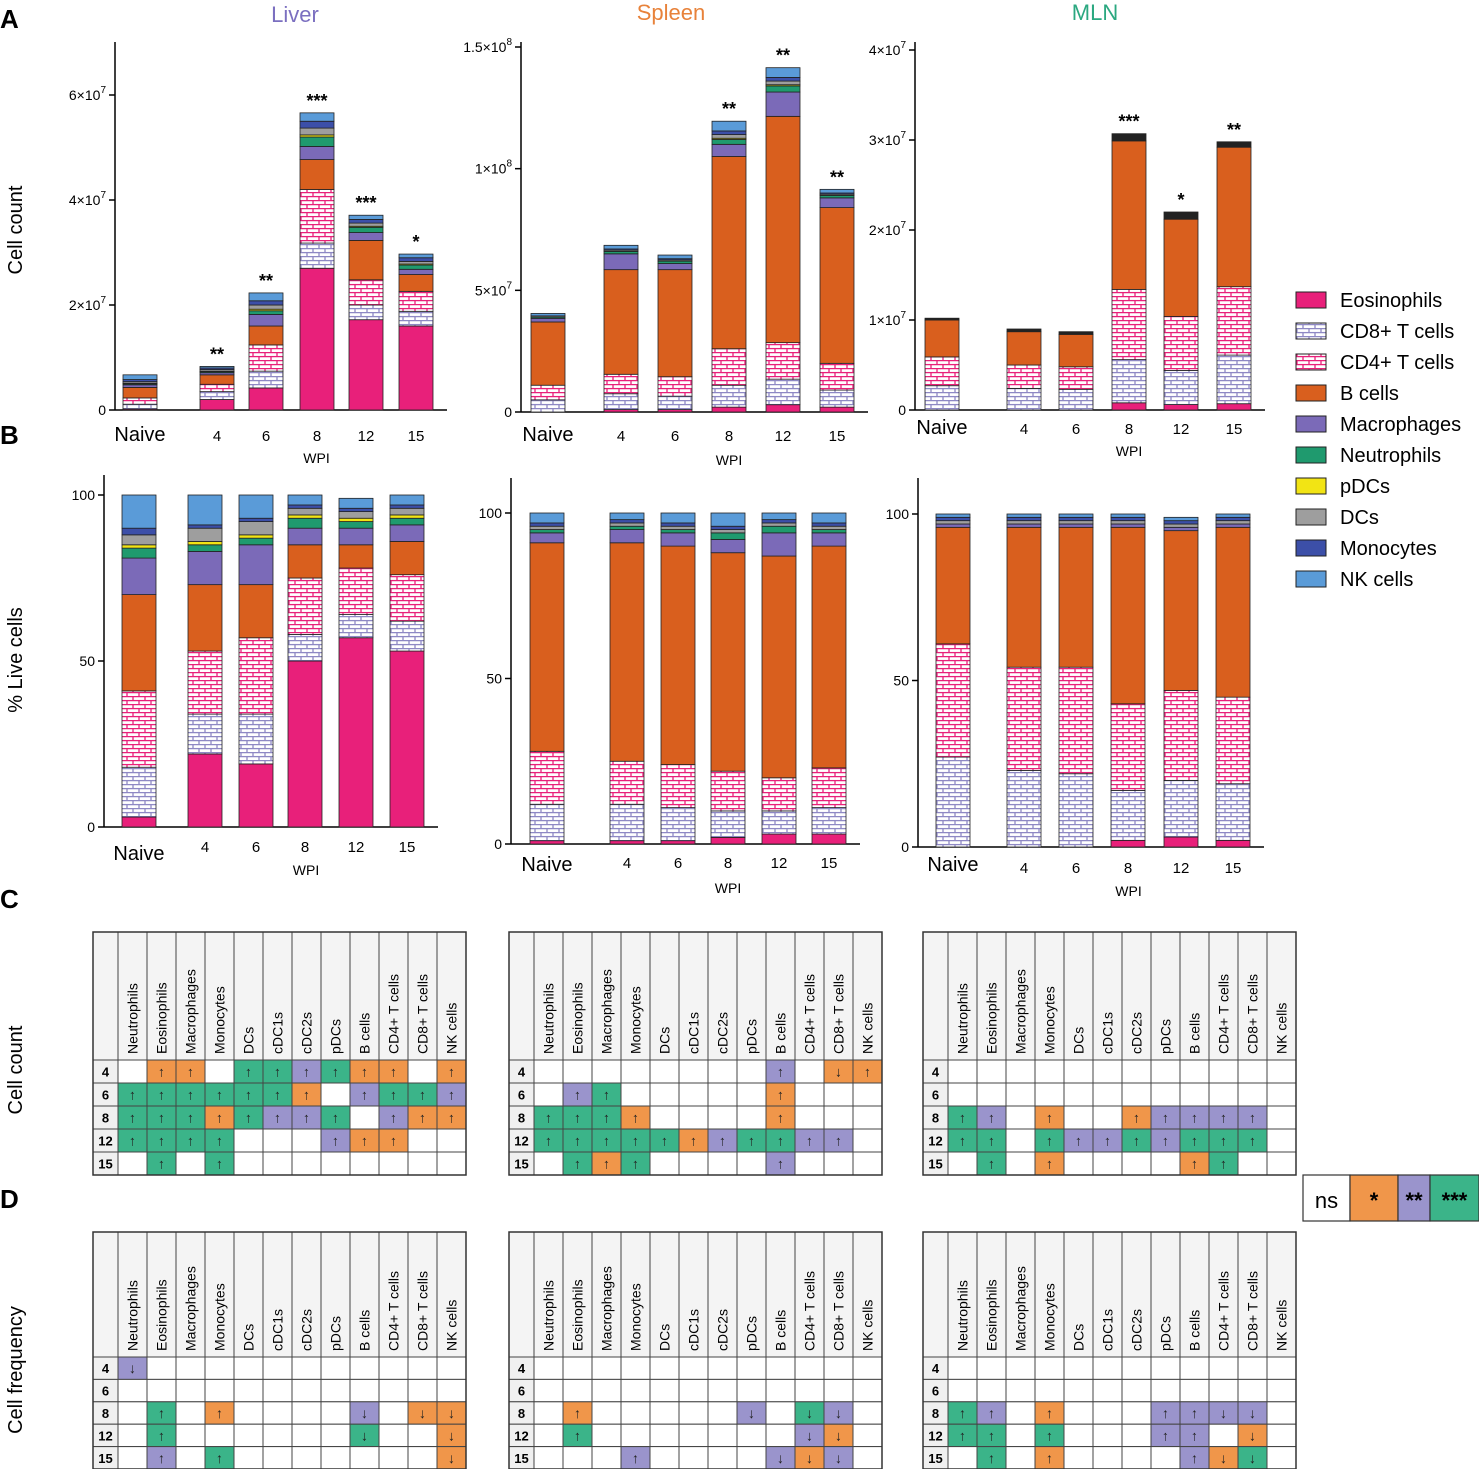  Describe the element at coordinates (1374, 1198) in the screenshot. I see `significance-swatch` at that location.